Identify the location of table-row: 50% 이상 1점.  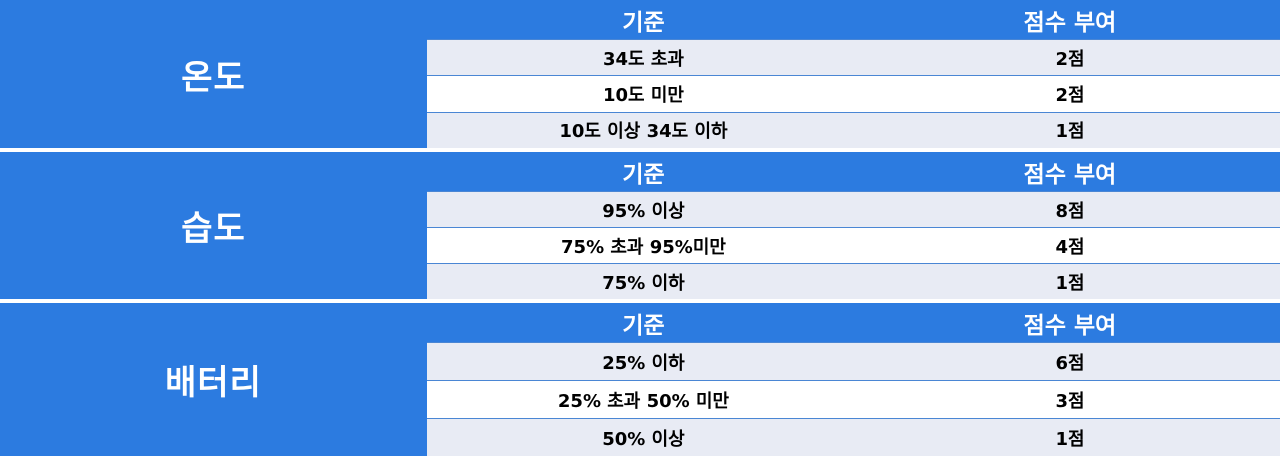
(853, 437).